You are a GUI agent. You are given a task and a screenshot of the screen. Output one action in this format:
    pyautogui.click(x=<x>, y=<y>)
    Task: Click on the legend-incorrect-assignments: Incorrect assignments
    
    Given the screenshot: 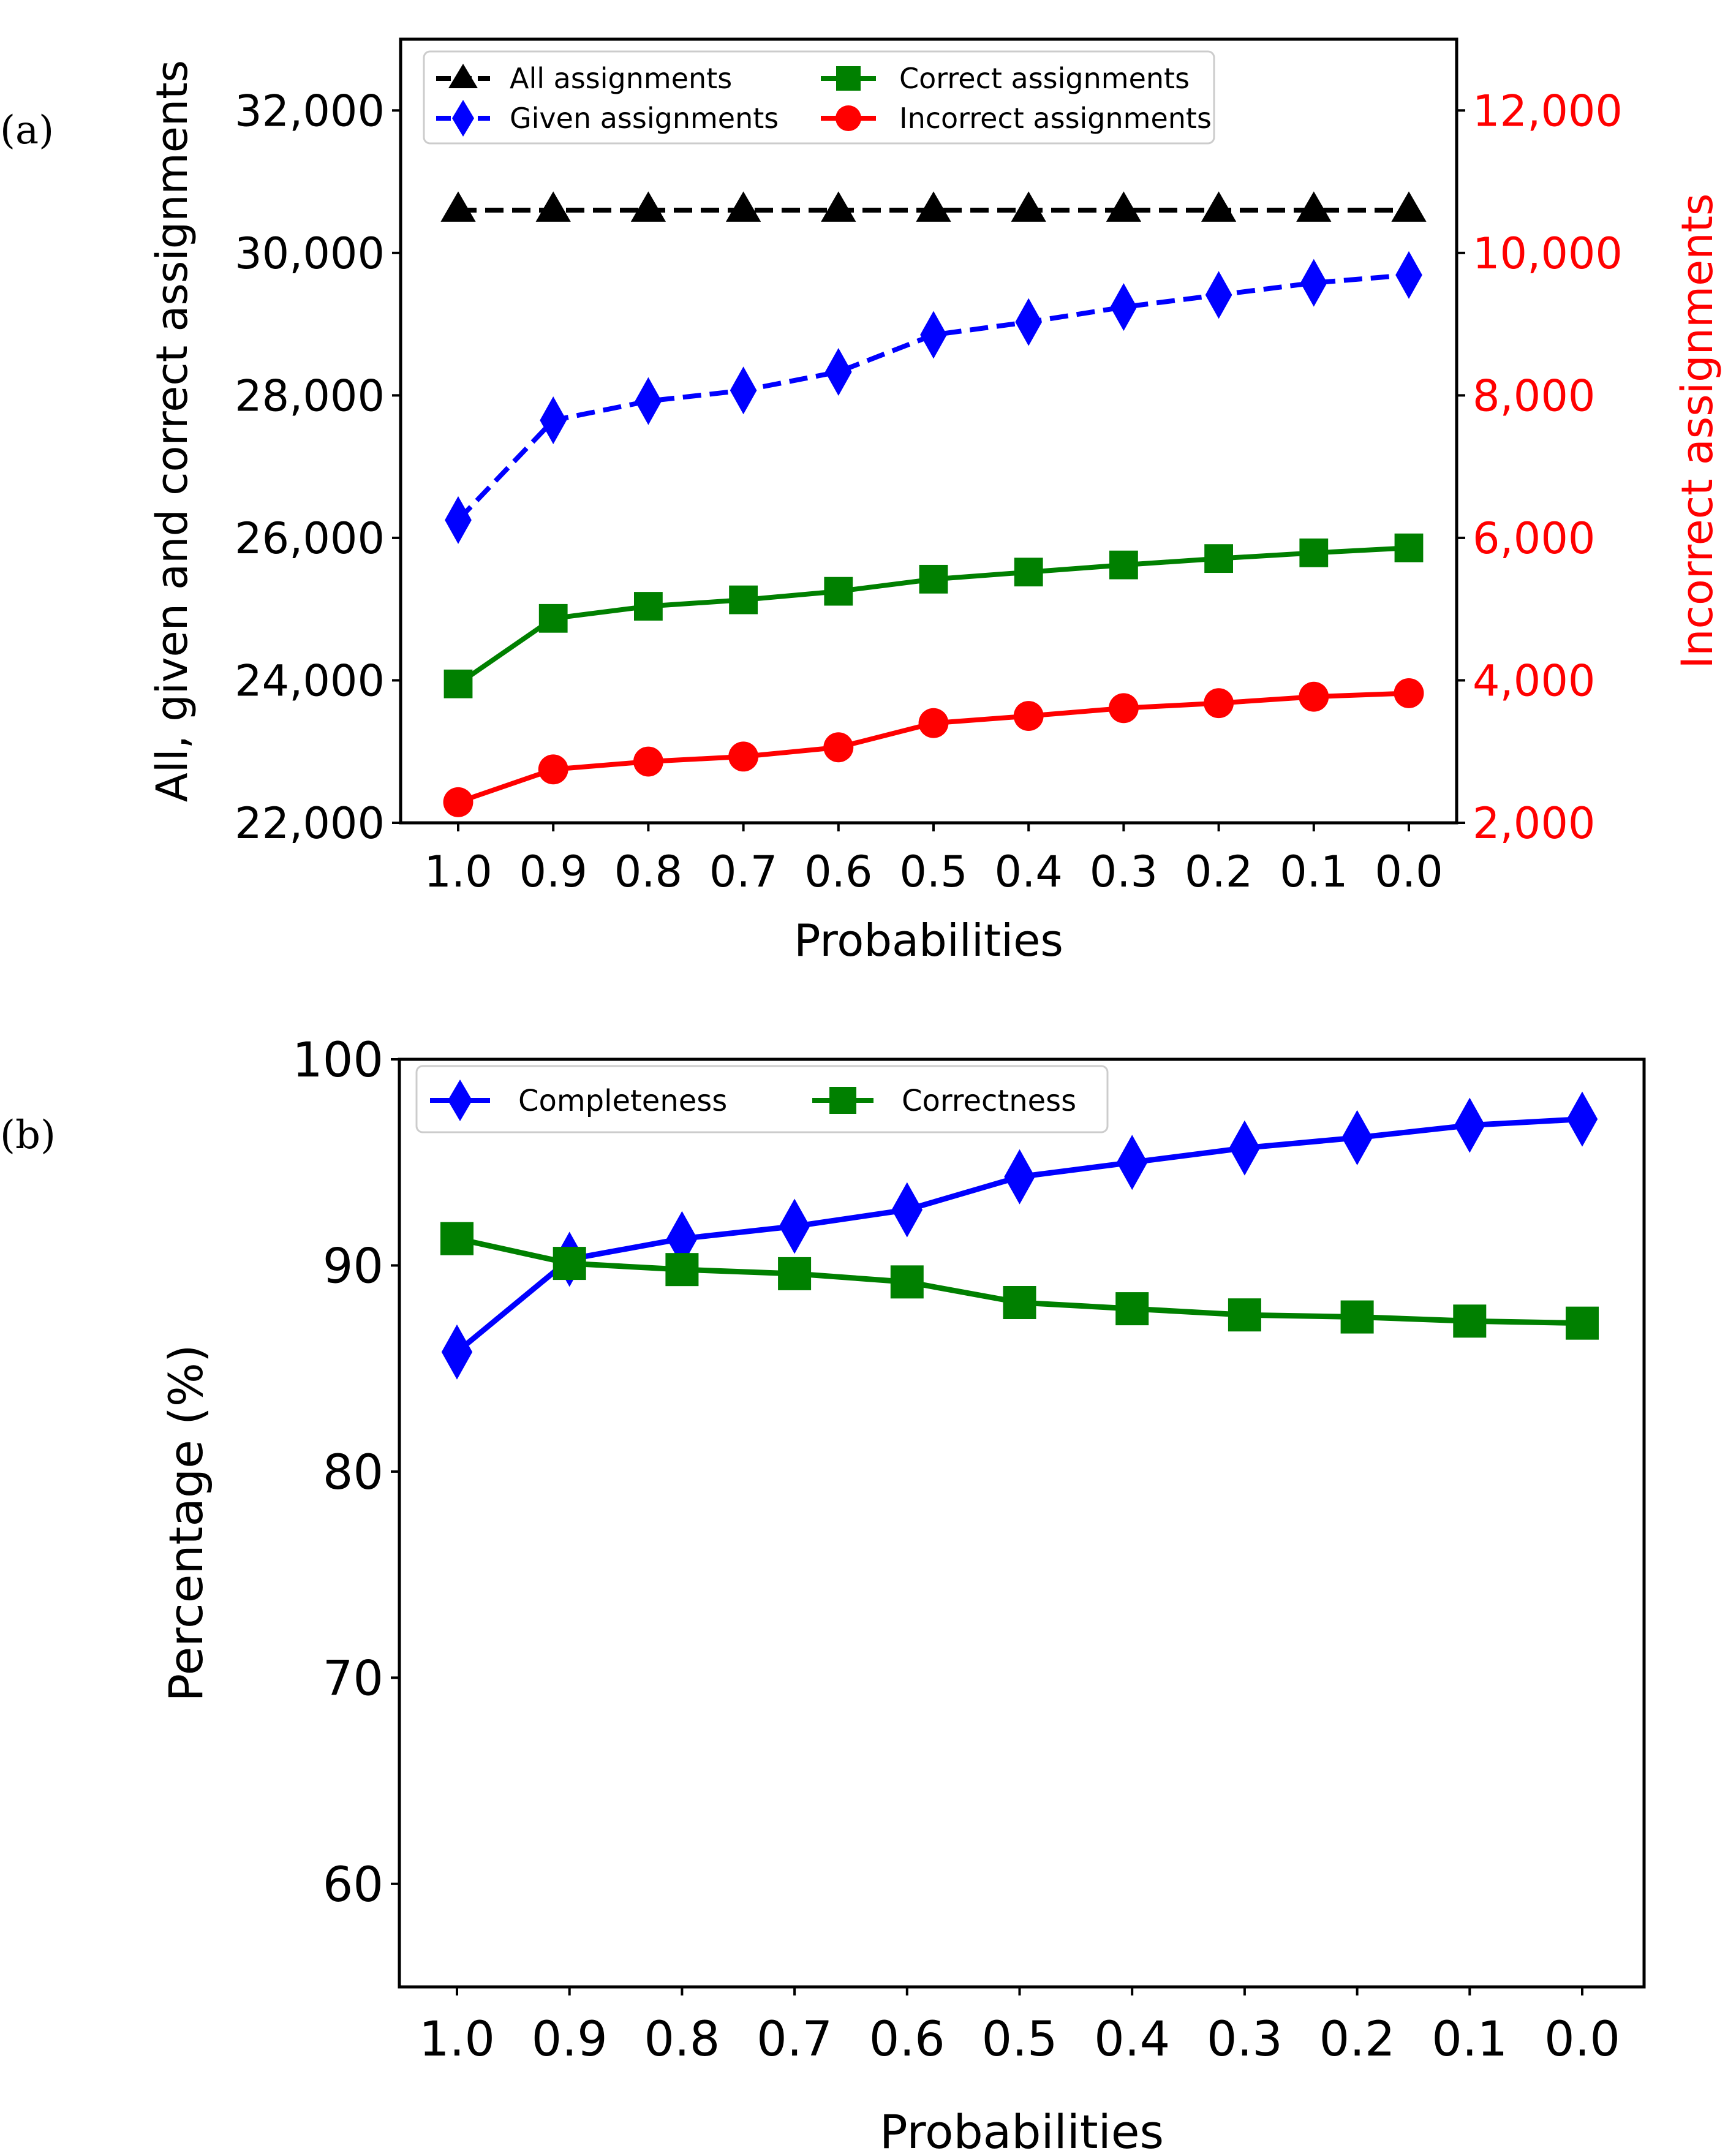 What is the action you would take?
    pyautogui.click(x=1017, y=118)
    